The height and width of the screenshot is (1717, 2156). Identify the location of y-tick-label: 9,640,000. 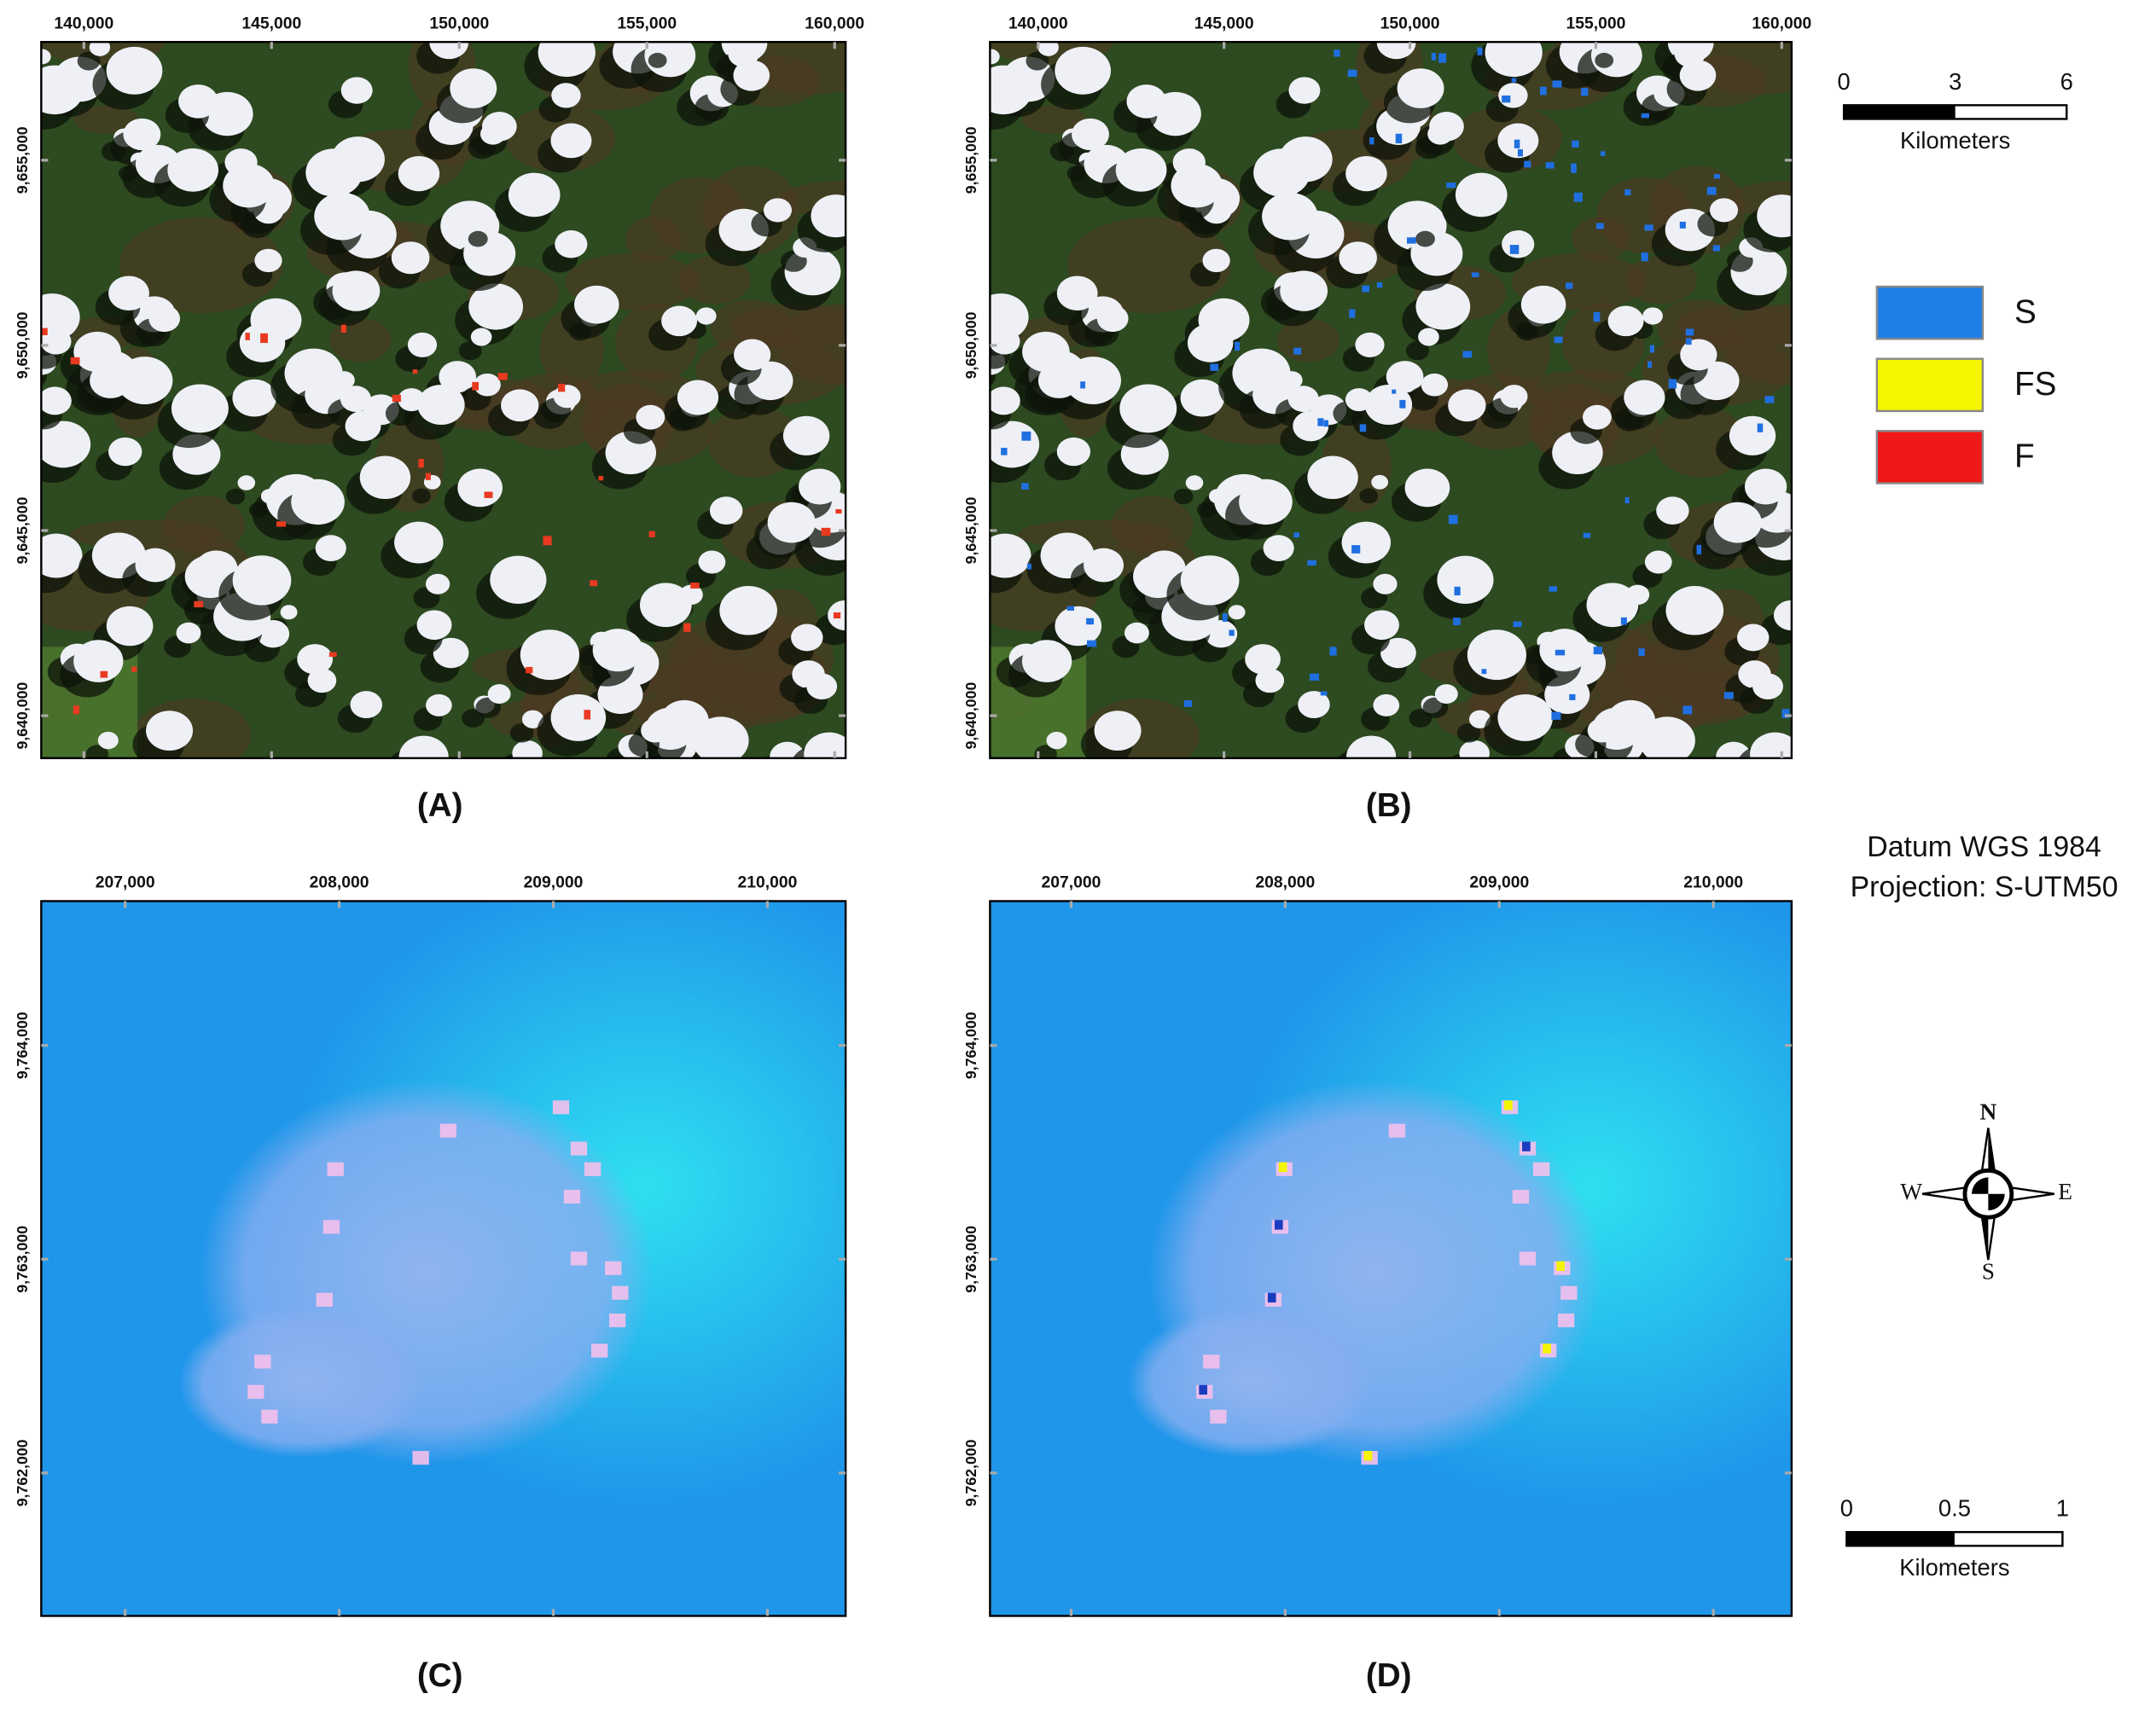
(22, 715).